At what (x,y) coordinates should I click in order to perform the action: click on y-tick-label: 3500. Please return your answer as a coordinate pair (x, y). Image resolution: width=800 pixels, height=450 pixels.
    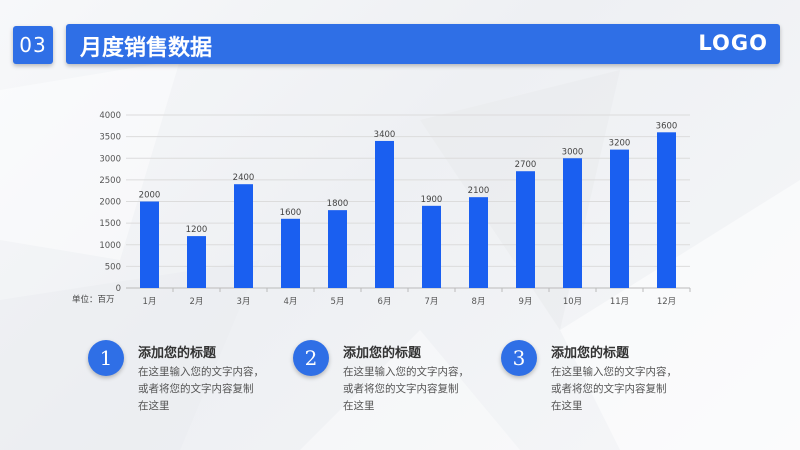
    Looking at the image, I should click on (110, 138).